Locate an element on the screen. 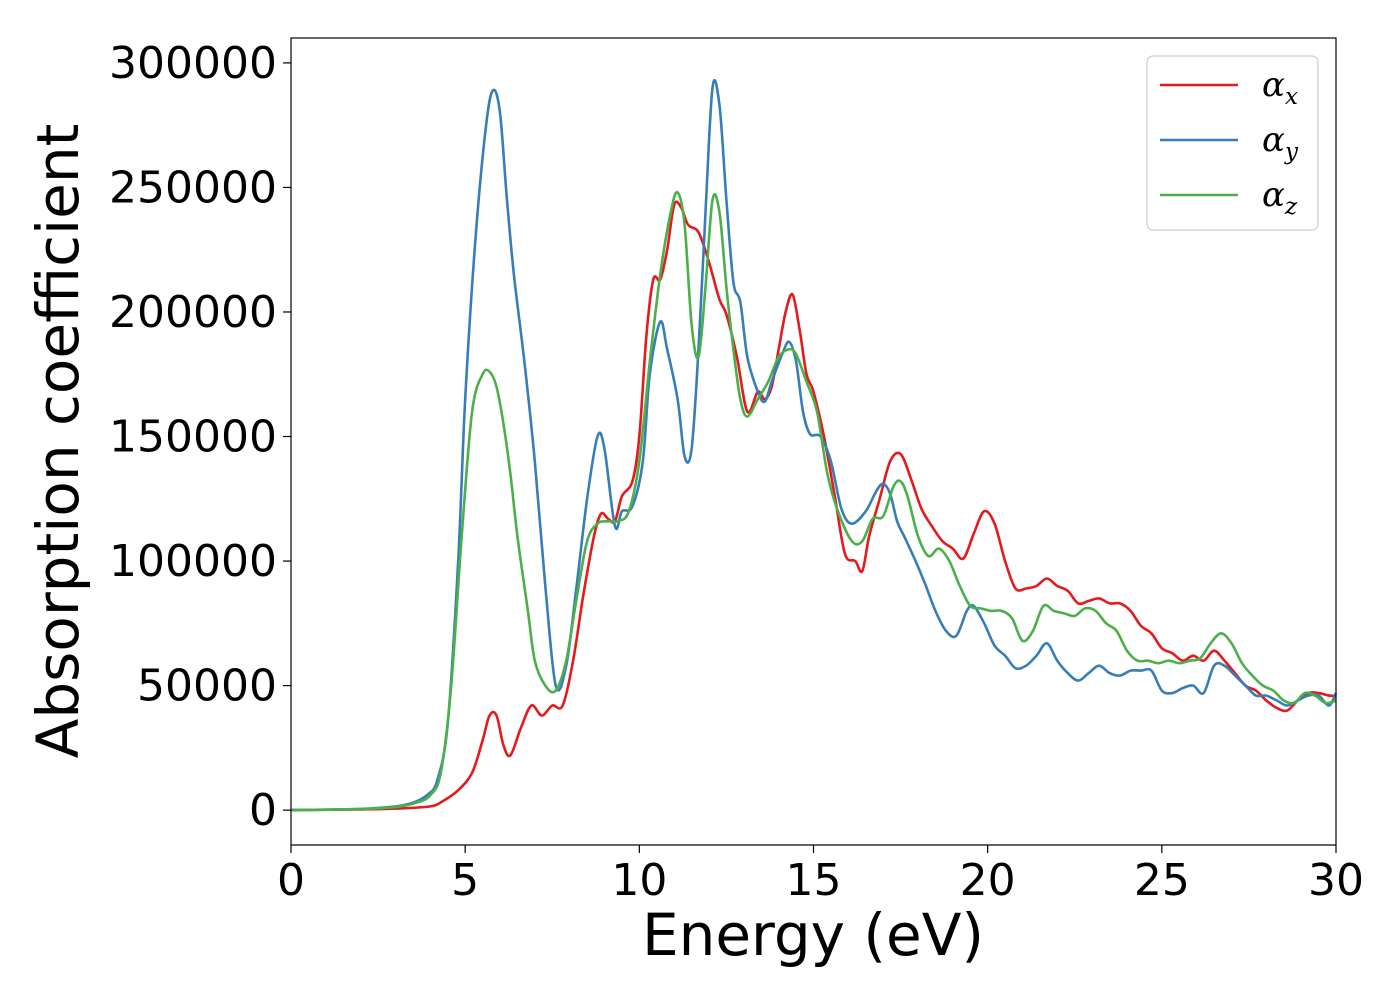  legend-label-alpha-y: αy is located at coordinates (1280, 142).